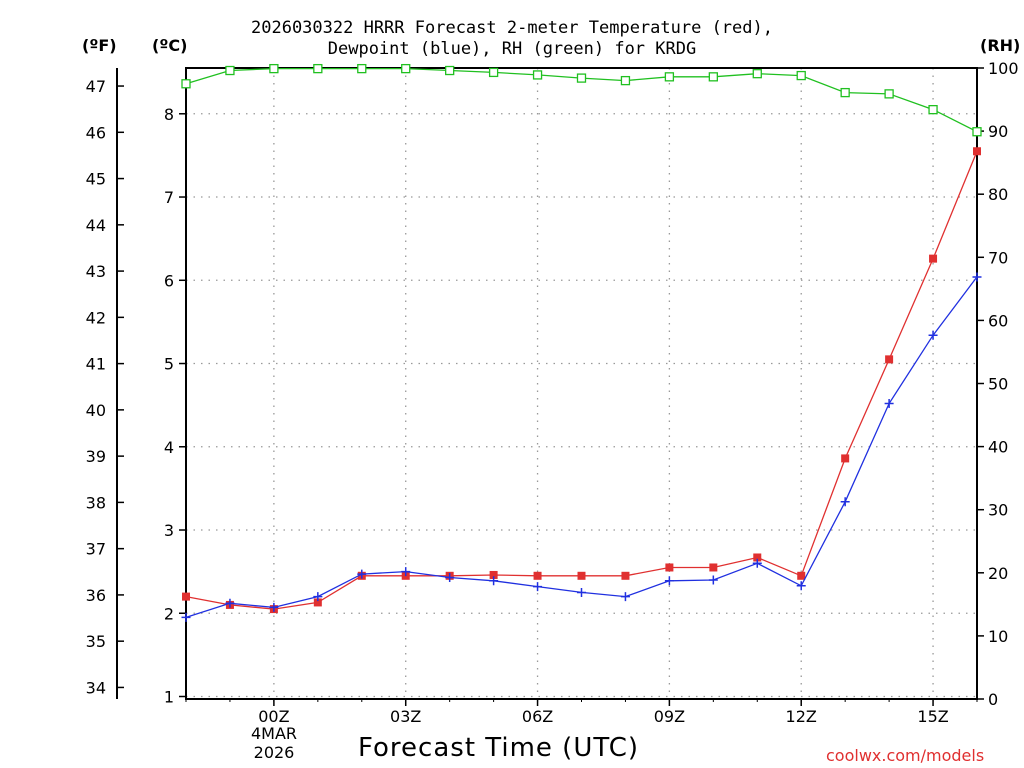 The height and width of the screenshot is (768, 1024). I want to click on fahrenheit-tick-label: 44, so click(96, 225).